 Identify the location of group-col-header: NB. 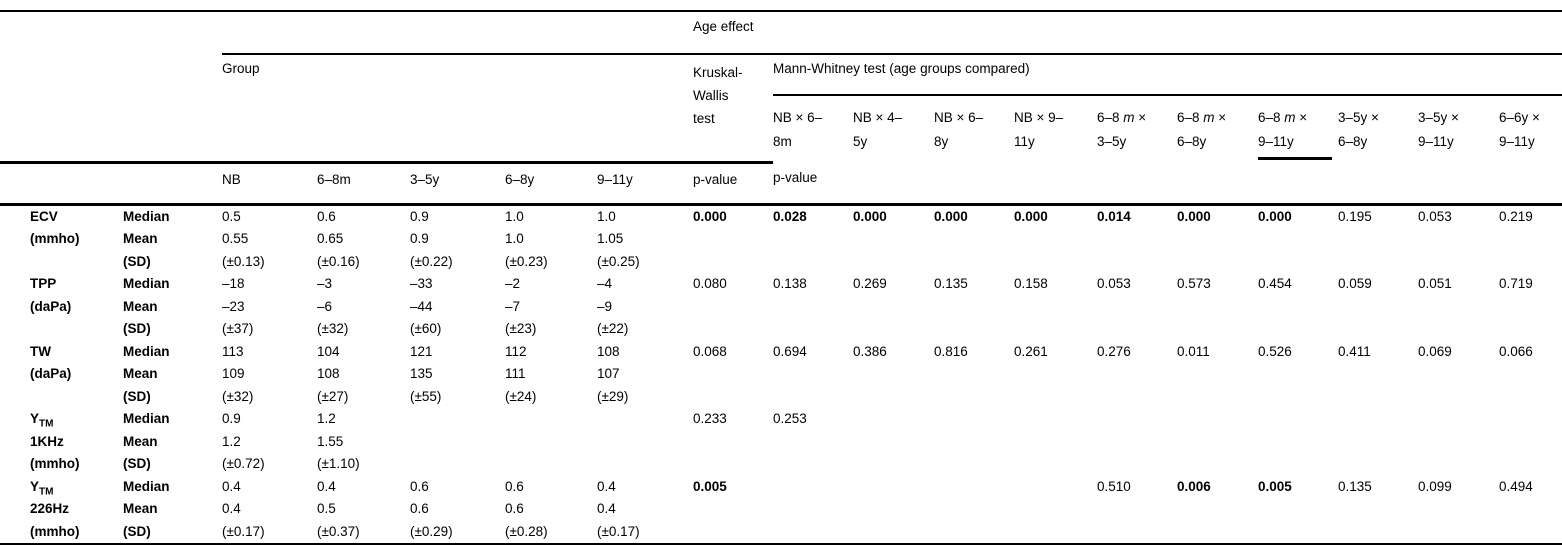
(269, 184).